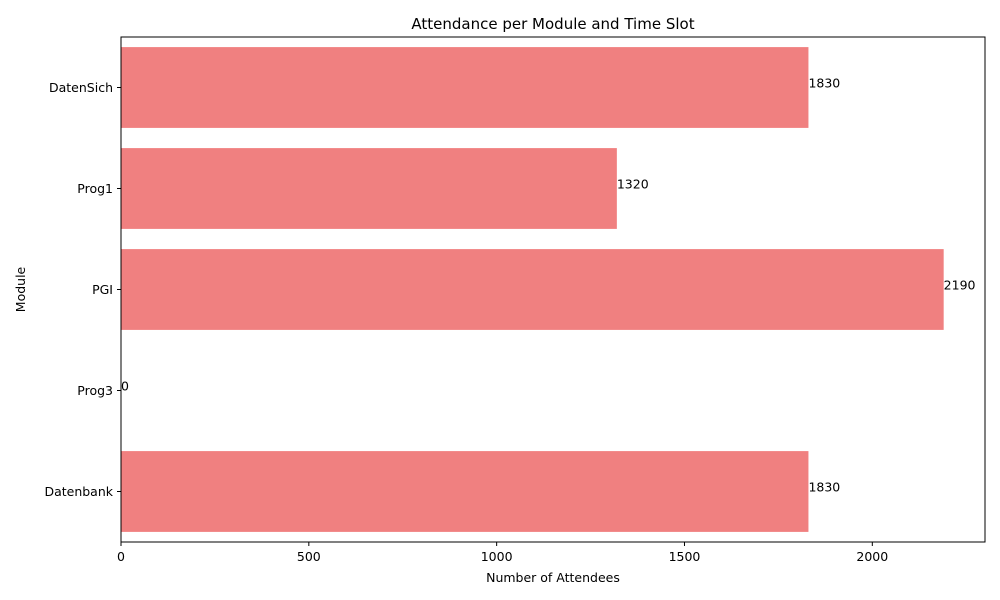 This screenshot has width=1000, height=600. What do you see at coordinates (465, 491) in the screenshot?
I see `bar-datenbank` at bounding box center [465, 491].